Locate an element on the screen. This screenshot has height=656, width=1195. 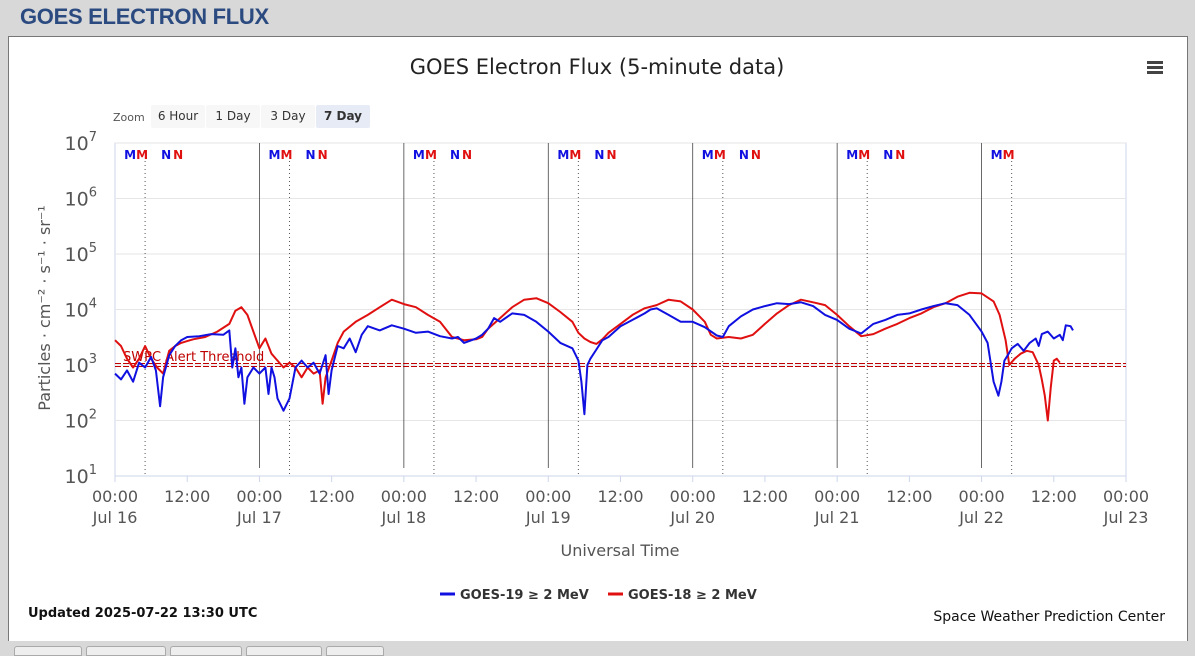
chart-title: GOES Electron Flux (5-minute data) is located at coordinates (597, 67).